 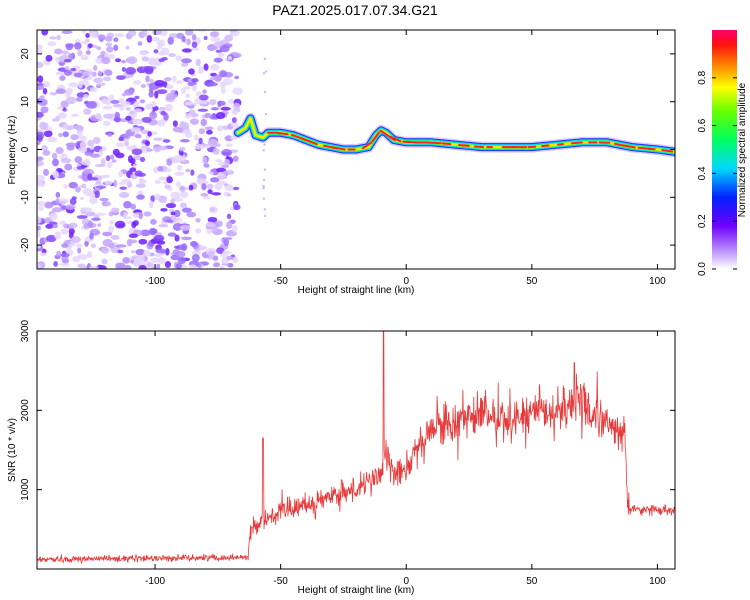 What do you see at coordinates (702, 221) in the screenshot?
I see `colorbar-tick-label: 0.2` at bounding box center [702, 221].